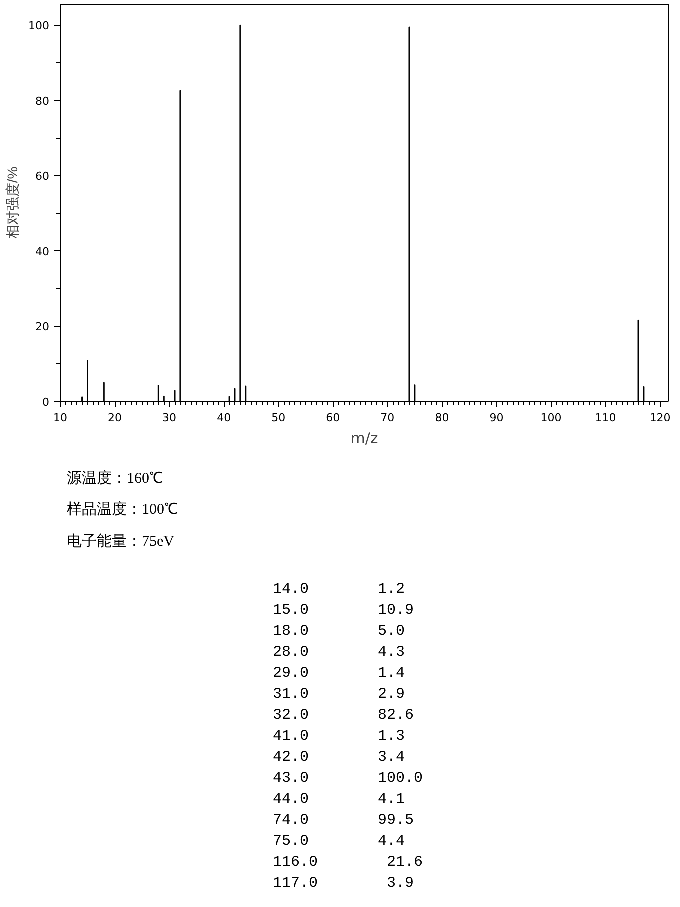 This screenshot has width=680, height=907. Describe the element at coordinates (333, 418) in the screenshot. I see `x-tick-label: 60` at that location.